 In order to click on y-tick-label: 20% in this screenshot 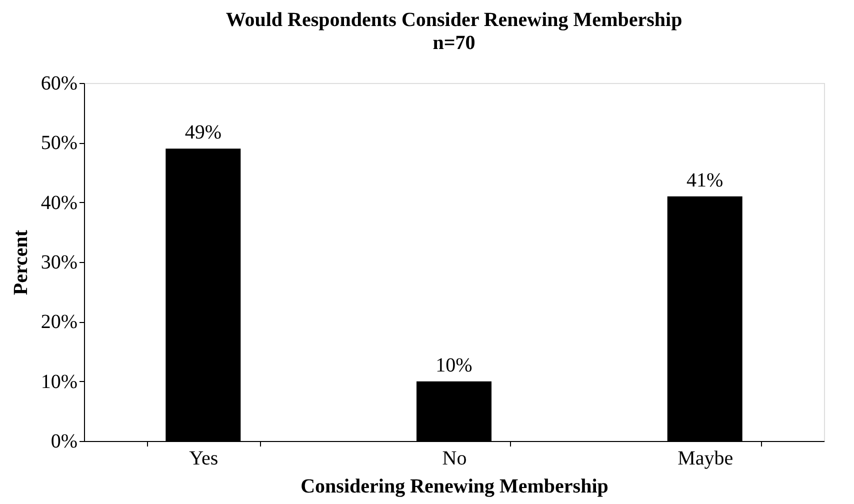, I will do `click(59, 322)`.